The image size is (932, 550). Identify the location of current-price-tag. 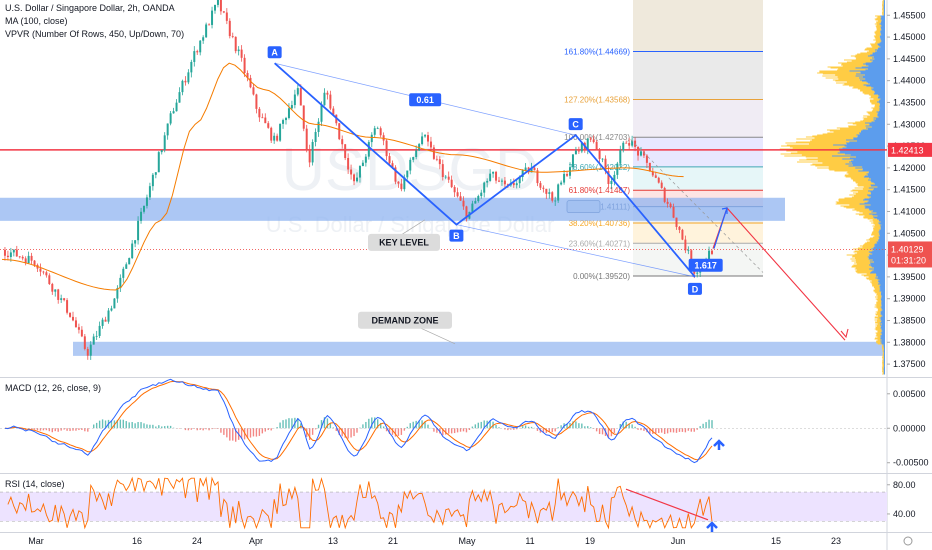
(910, 254).